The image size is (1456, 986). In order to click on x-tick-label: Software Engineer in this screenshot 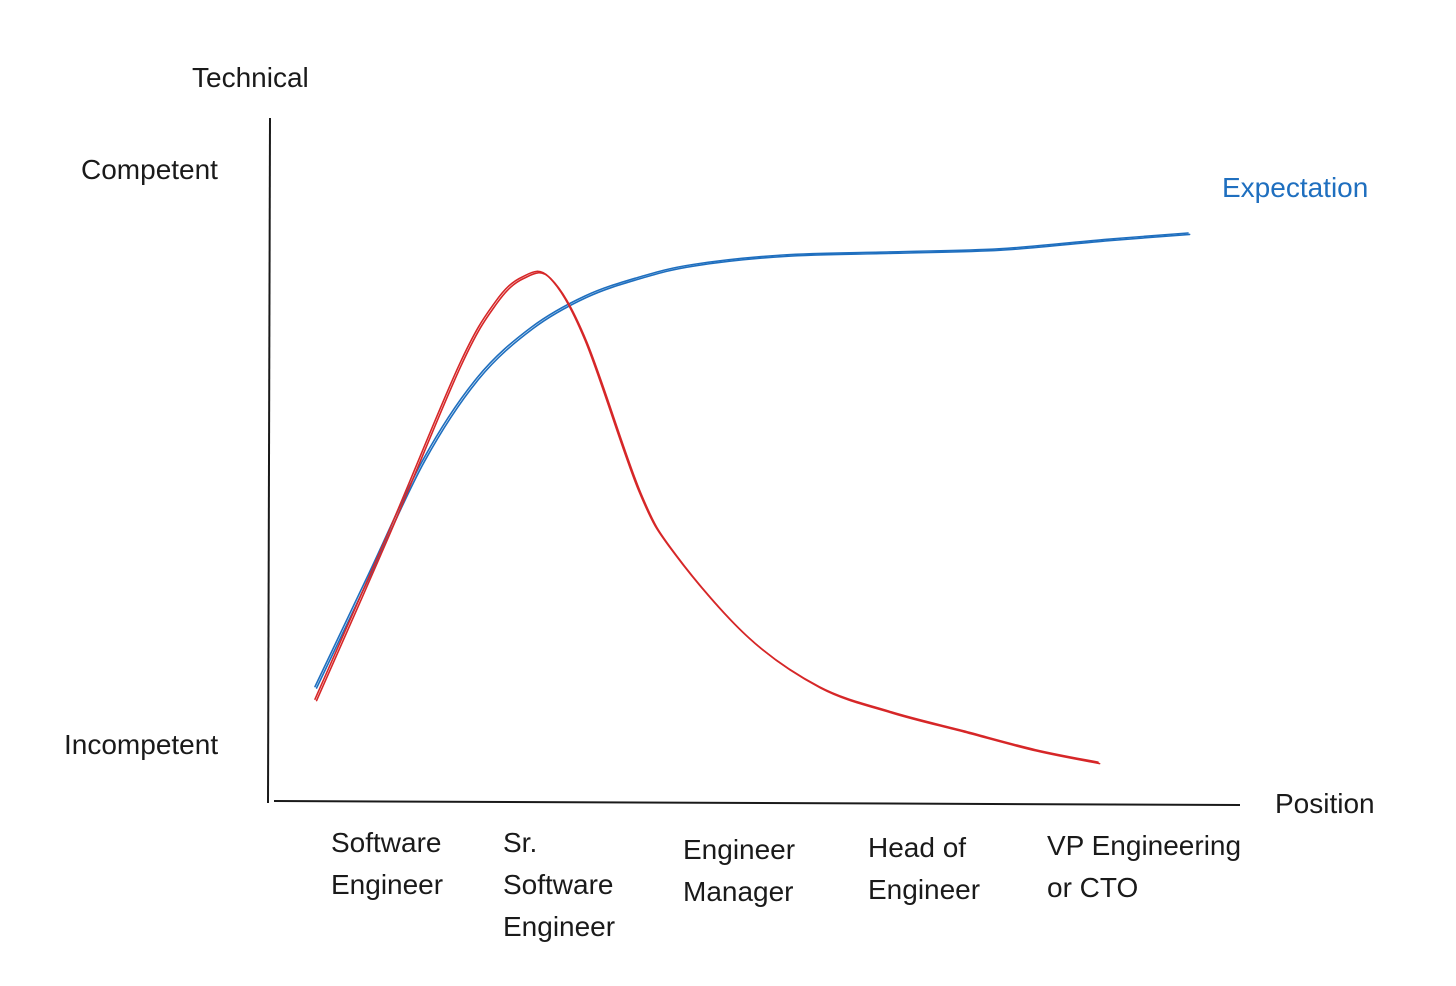, I will do `click(387, 864)`.